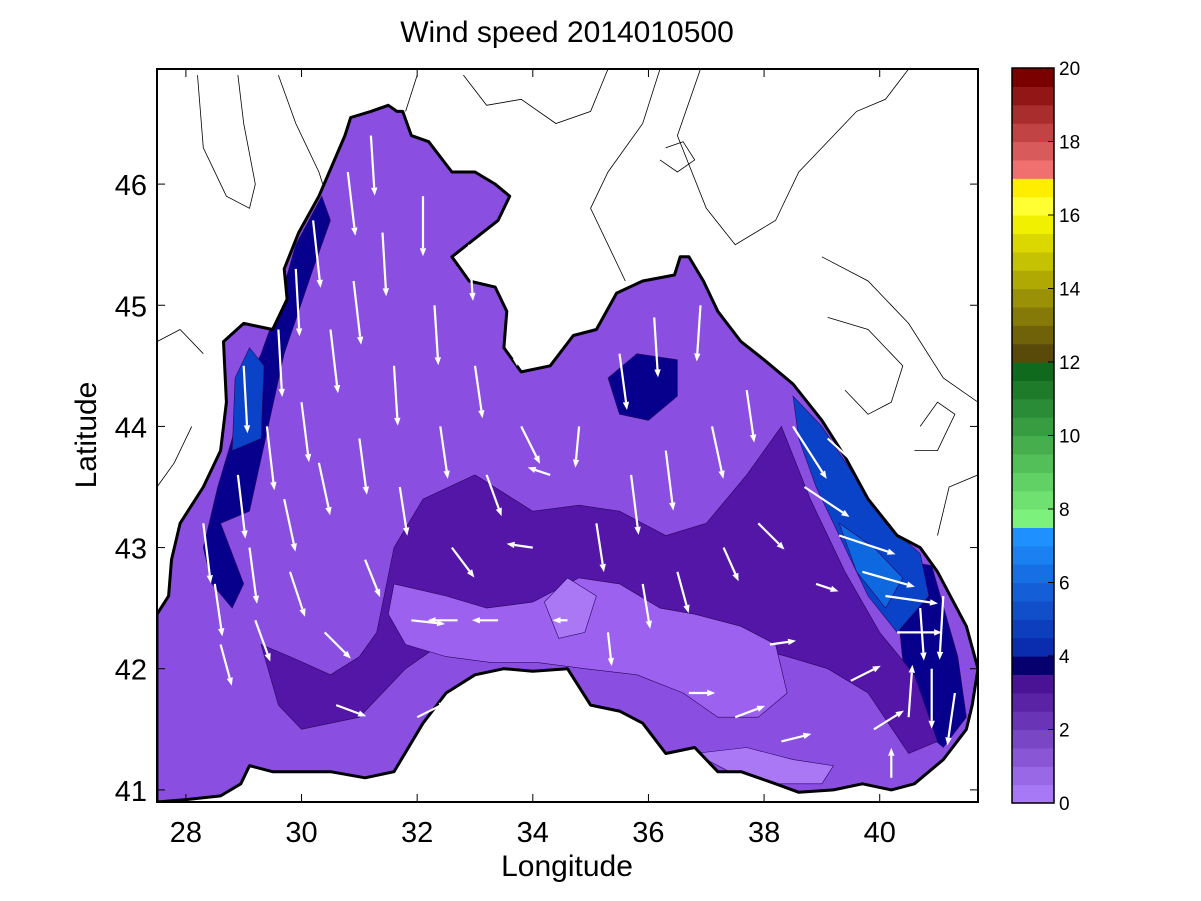  Describe the element at coordinates (1069, 437) in the screenshot. I see `colorbar-tick-label: 10` at that location.